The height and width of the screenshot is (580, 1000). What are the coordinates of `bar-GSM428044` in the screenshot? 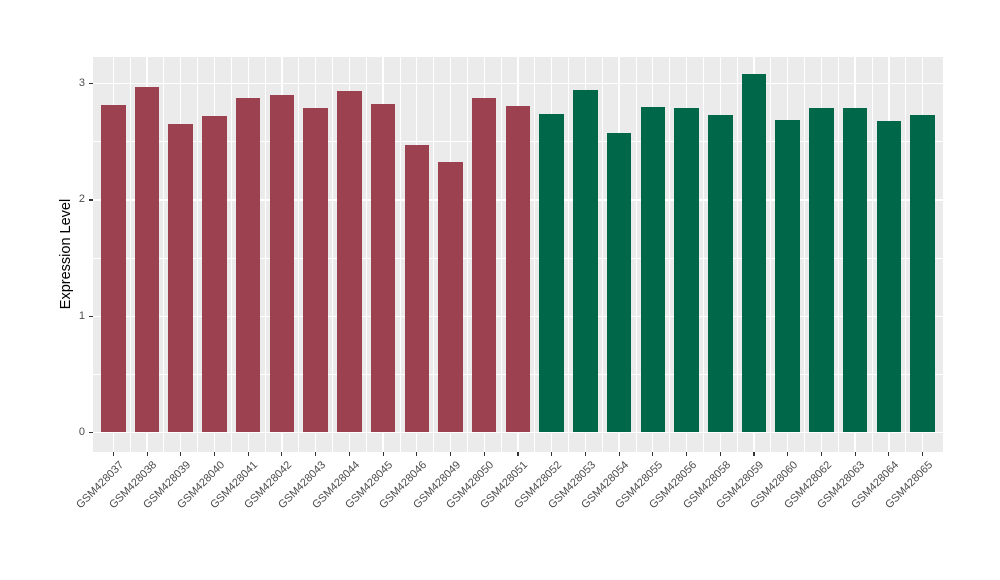 It's located at (349, 261).